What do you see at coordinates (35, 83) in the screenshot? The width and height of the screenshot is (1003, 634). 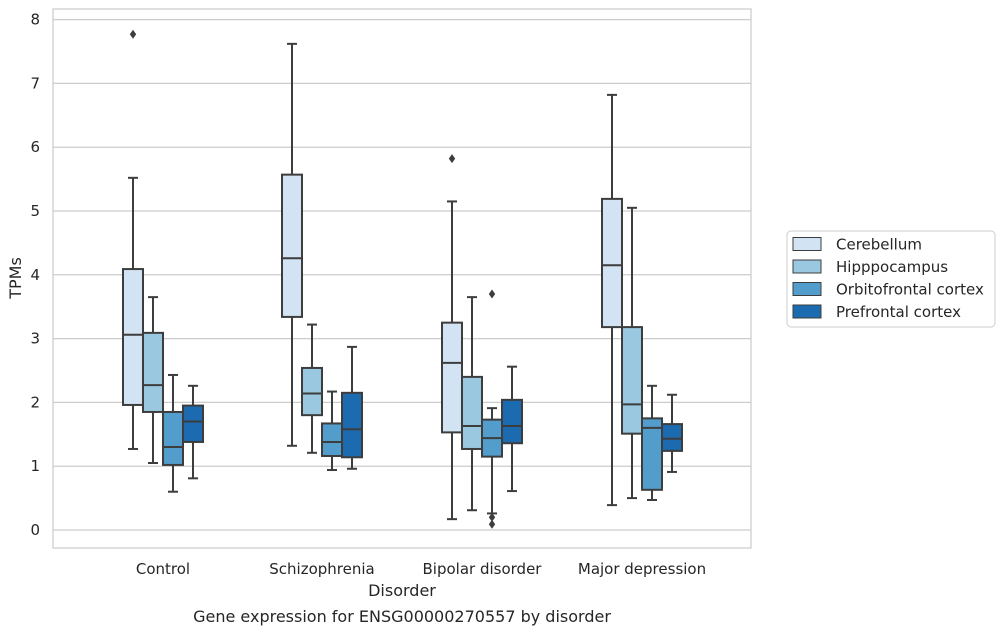 I see `y-tick-label: 7` at bounding box center [35, 83].